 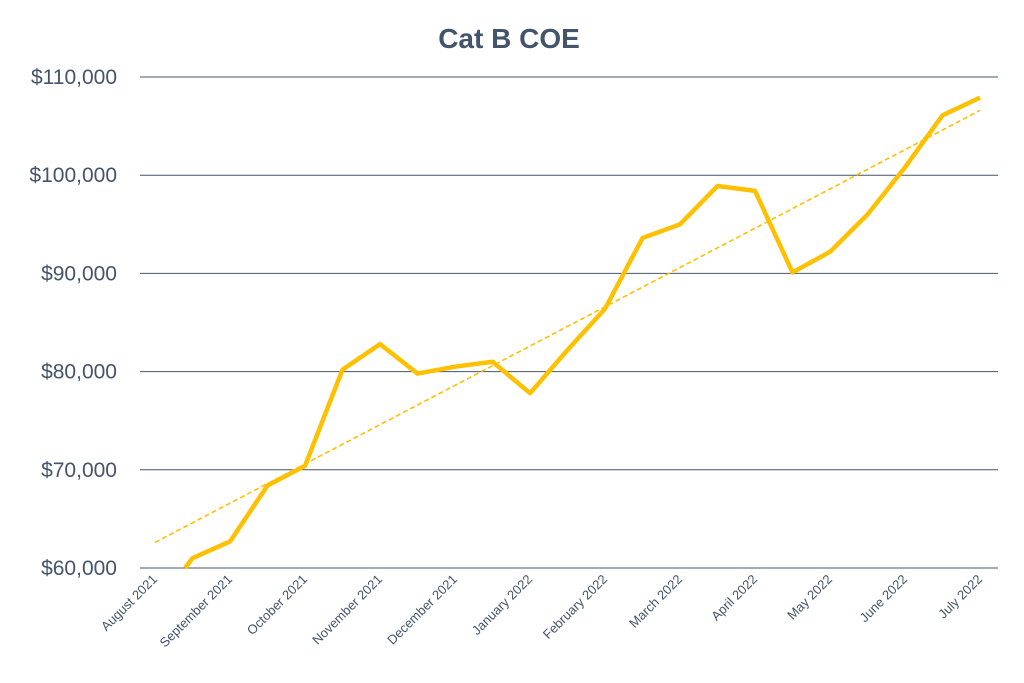 What do you see at coordinates (884, 599) in the screenshot?
I see `x-tick-label: June 2022` at bounding box center [884, 599].